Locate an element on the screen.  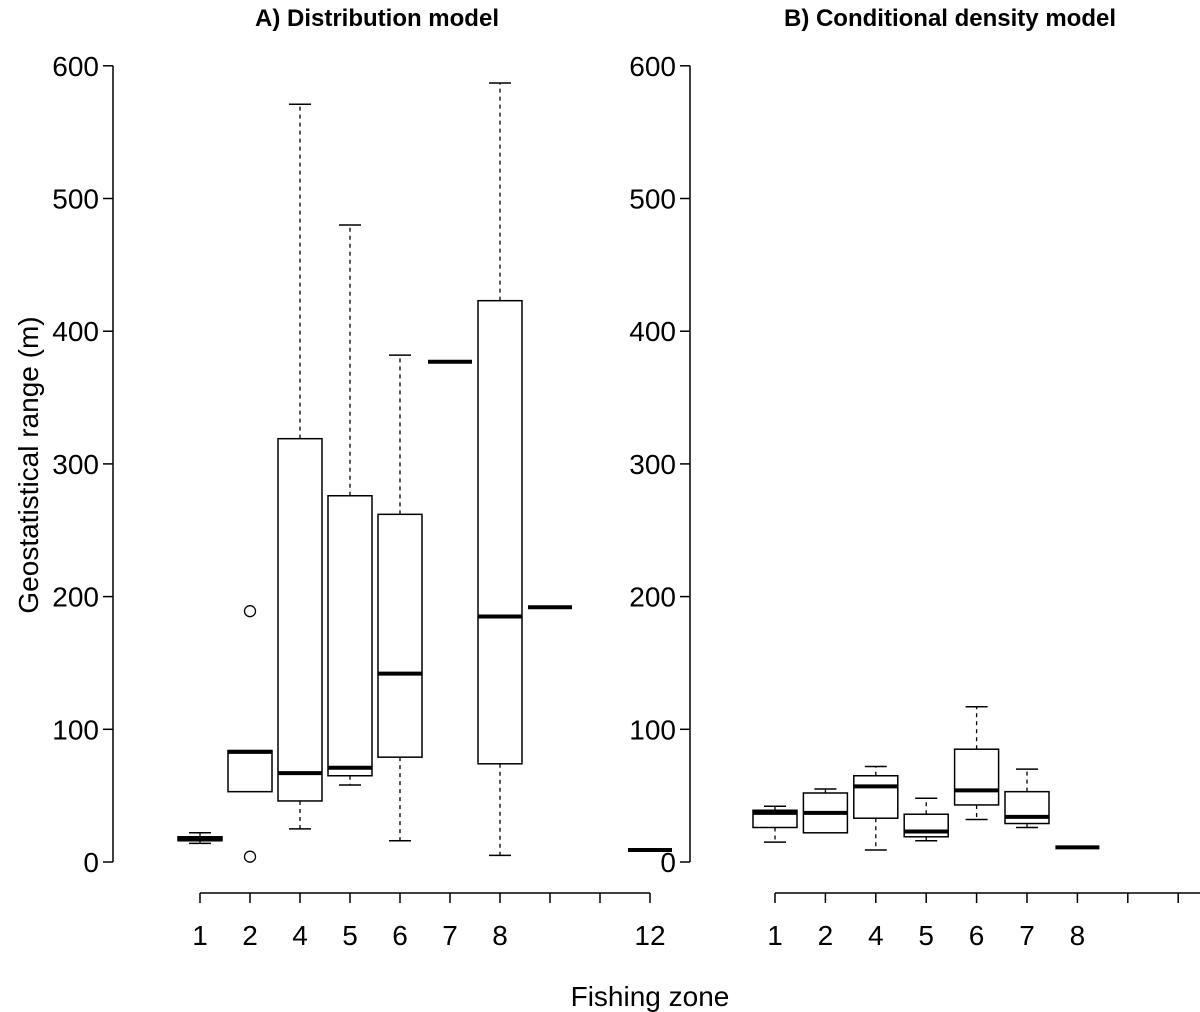
x-axis-label: Fishing zone is located at coordinates (650, 996).